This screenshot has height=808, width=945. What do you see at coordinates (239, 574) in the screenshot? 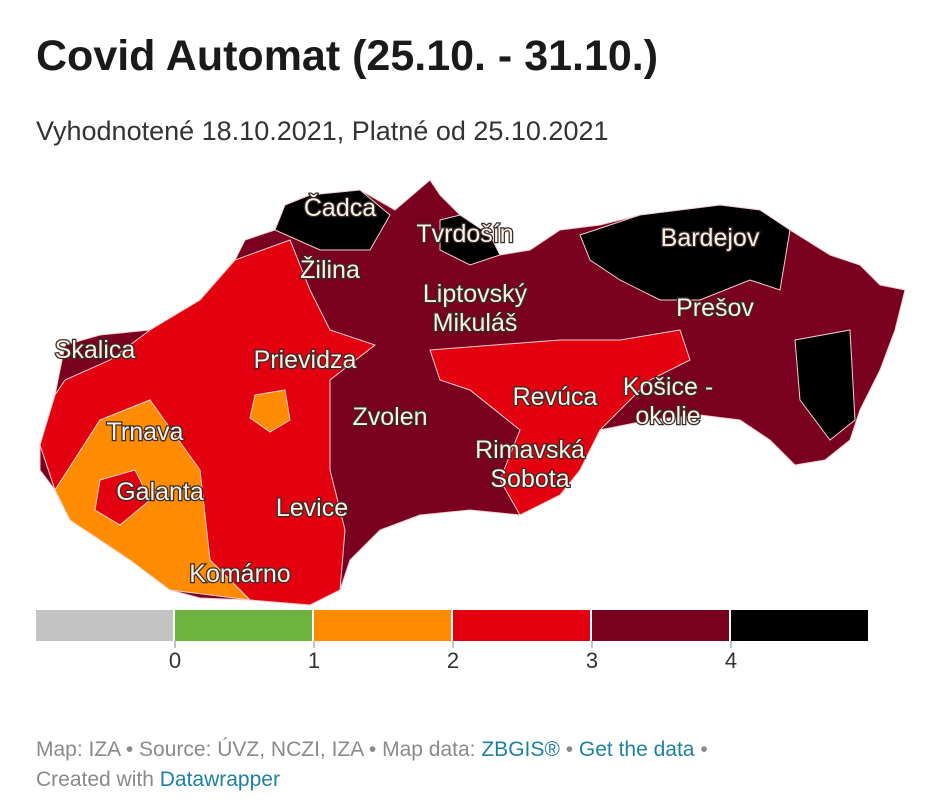
I see `map-label: Komárno` at bounding box center [239, 574].